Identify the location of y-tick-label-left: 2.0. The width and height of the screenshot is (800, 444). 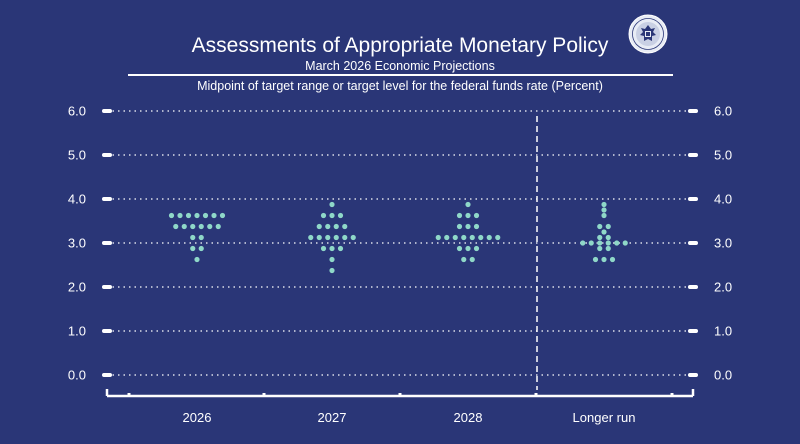
(77, 287).